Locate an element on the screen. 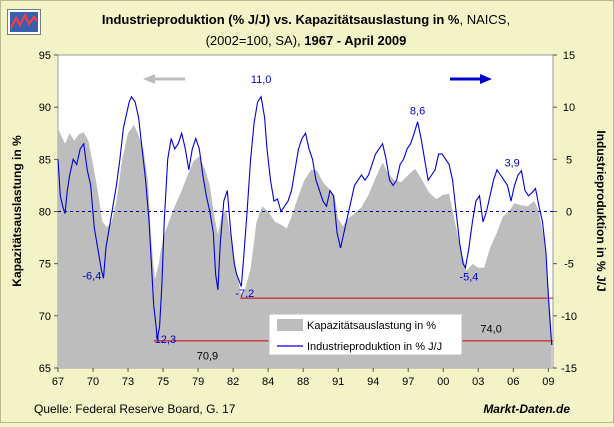 The width and height of the screenshot is (614, 427). data-label: 3,9 is located at coordinates (511, 164).